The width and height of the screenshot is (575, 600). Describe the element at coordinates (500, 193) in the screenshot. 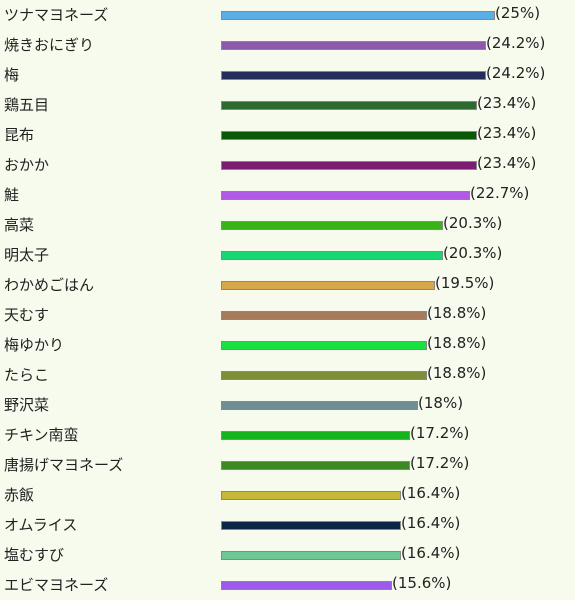

I see `value-label: (22.7%)` at that location.